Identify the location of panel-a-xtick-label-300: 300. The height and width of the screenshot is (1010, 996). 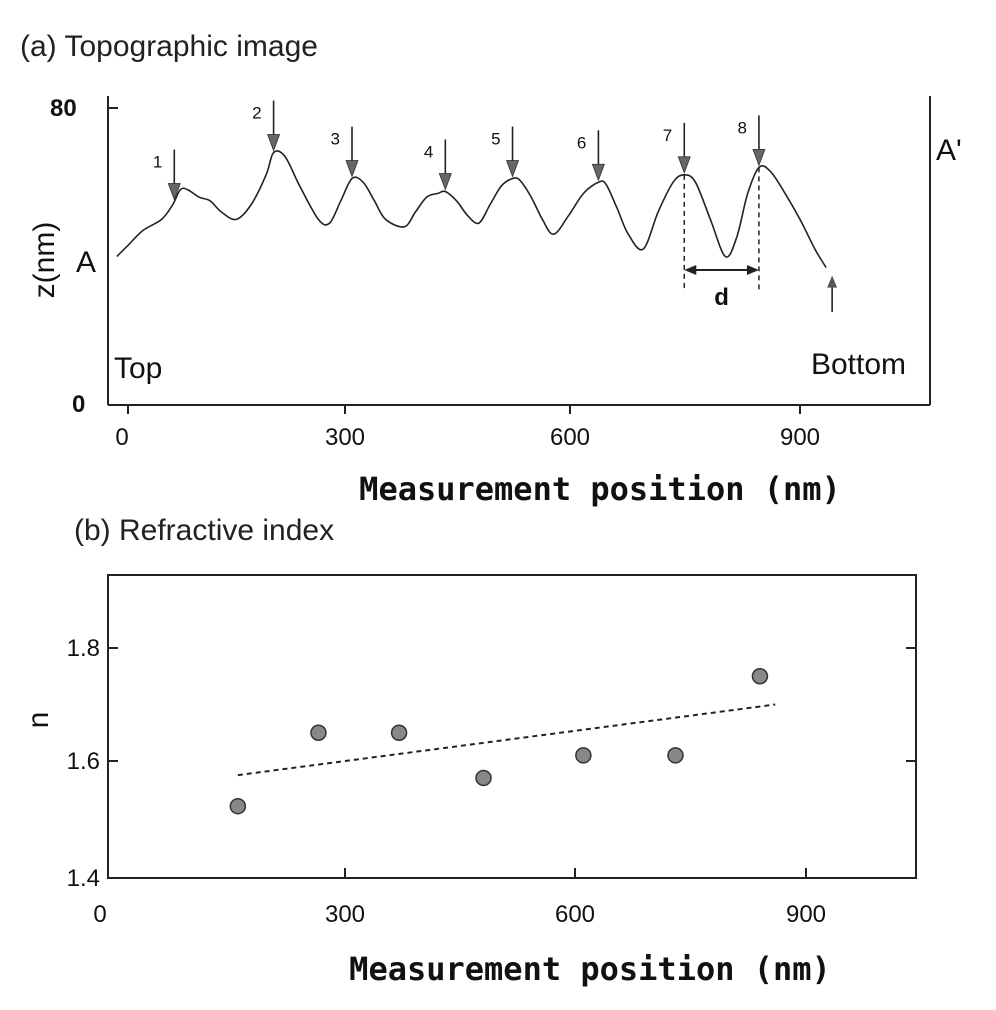
(345, 437).